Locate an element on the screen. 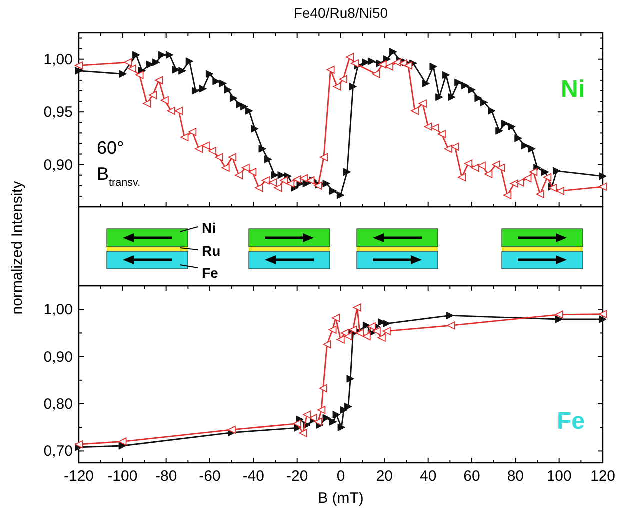  x-axis-title: B (mT) is located at coordinates (341, 498).